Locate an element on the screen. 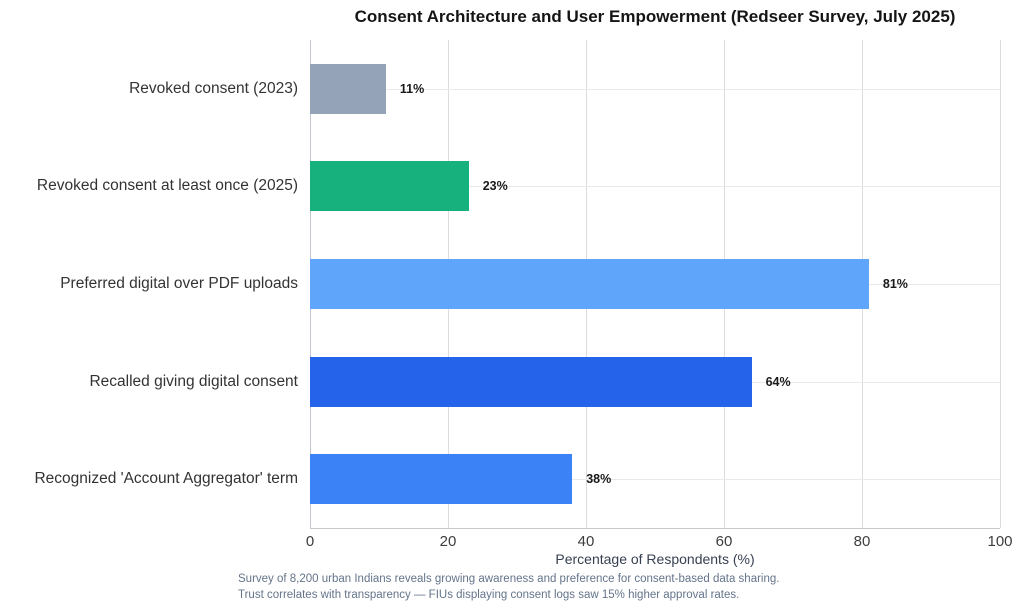 The image size is (1024, 612). category-label: Preferred digital over PDF uploads is located at coordinates (179, 283).